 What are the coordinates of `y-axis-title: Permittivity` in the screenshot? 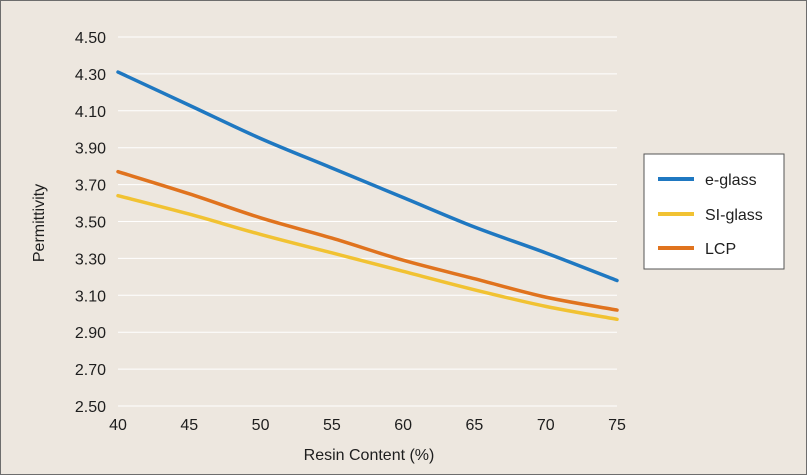 It's located at (39, 223).